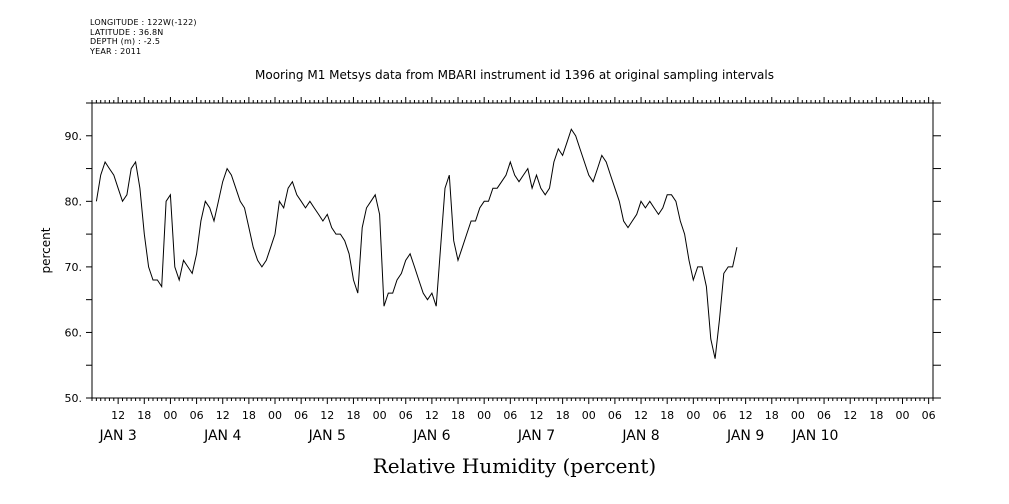 This screenshot has width=1009, height=504. Describe the element at coordinates (74, 136) in the screenshot. I see `y-tick-label: 90.` at that location.